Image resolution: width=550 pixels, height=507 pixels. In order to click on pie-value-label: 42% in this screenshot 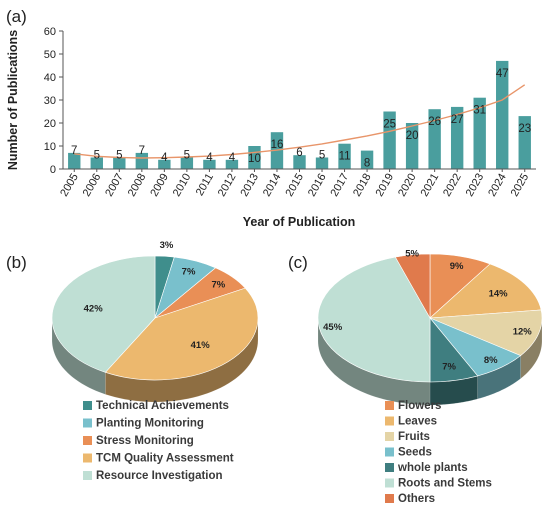, I will do `click(94, 308)`.